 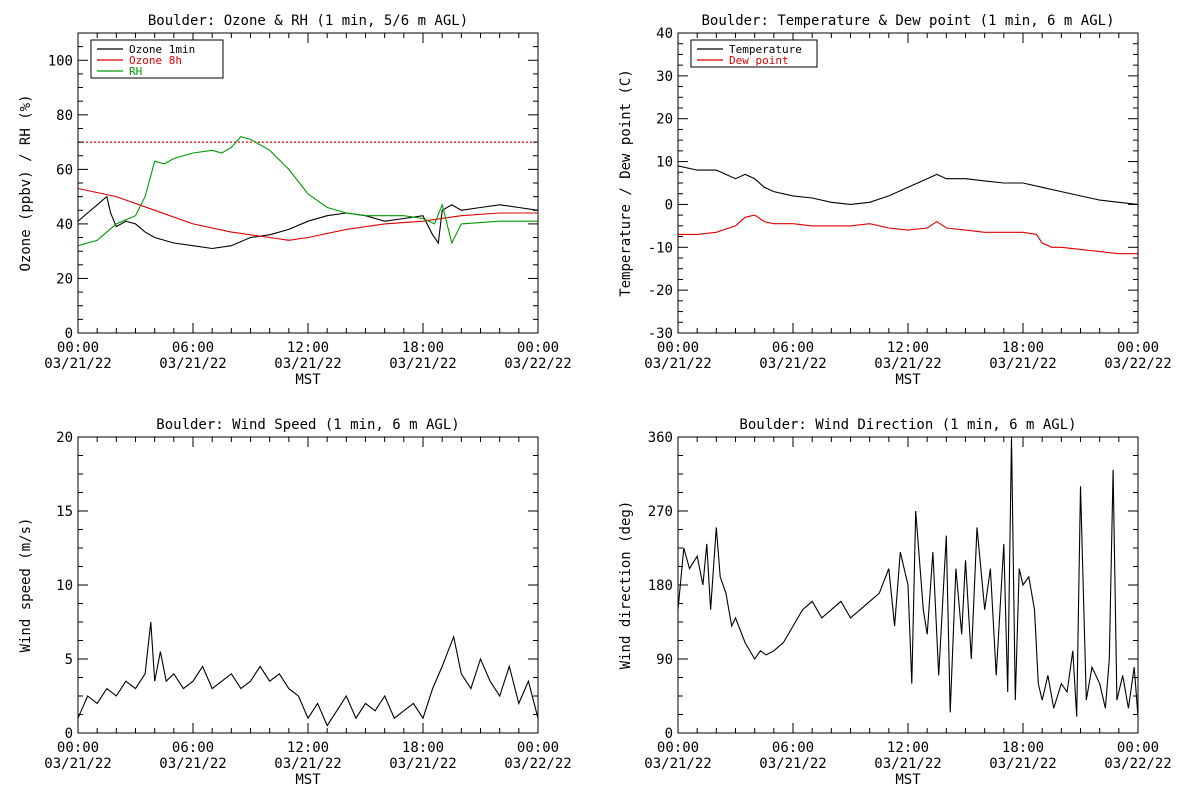 What do you see at coordinates (660, 291) in the screenshot?
I see `y-tick-label: -20` at bounding box center [660, 291].